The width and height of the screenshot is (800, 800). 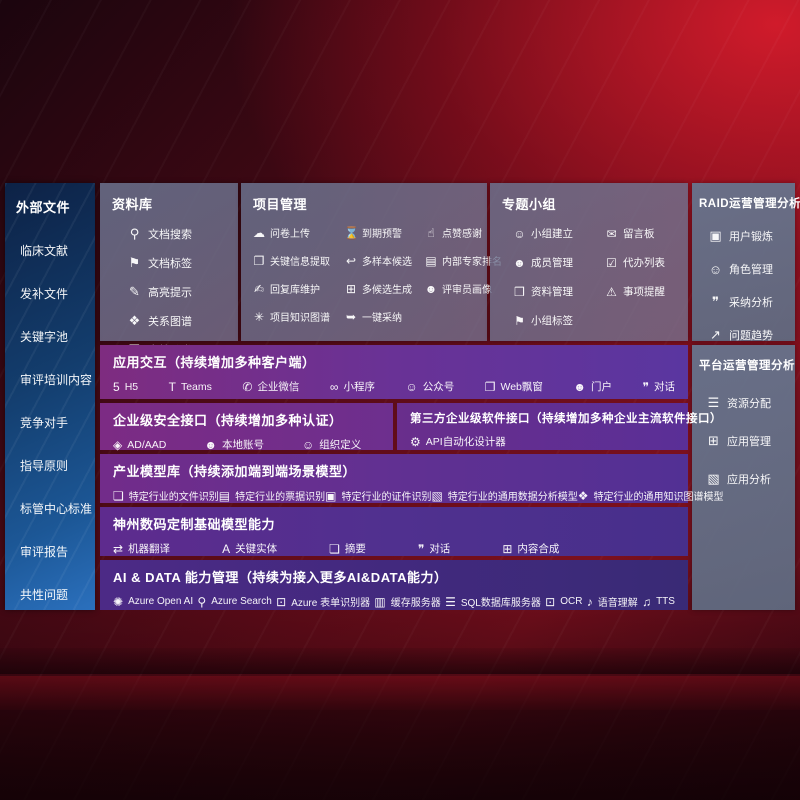 What do you see at coordinates (278, 387) in the screenshot?
I see `item-label: 企业微信` at bounding box center [278, 387].